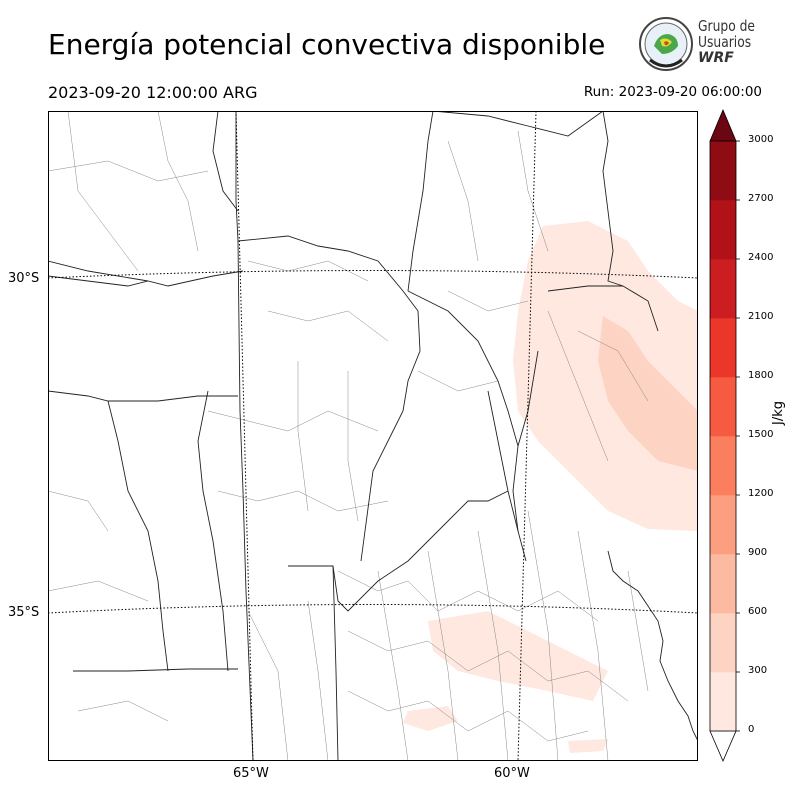 This screenshot has width=800, height=800. I want to click on colorbar-tick-label: 0, so click(751, 729).